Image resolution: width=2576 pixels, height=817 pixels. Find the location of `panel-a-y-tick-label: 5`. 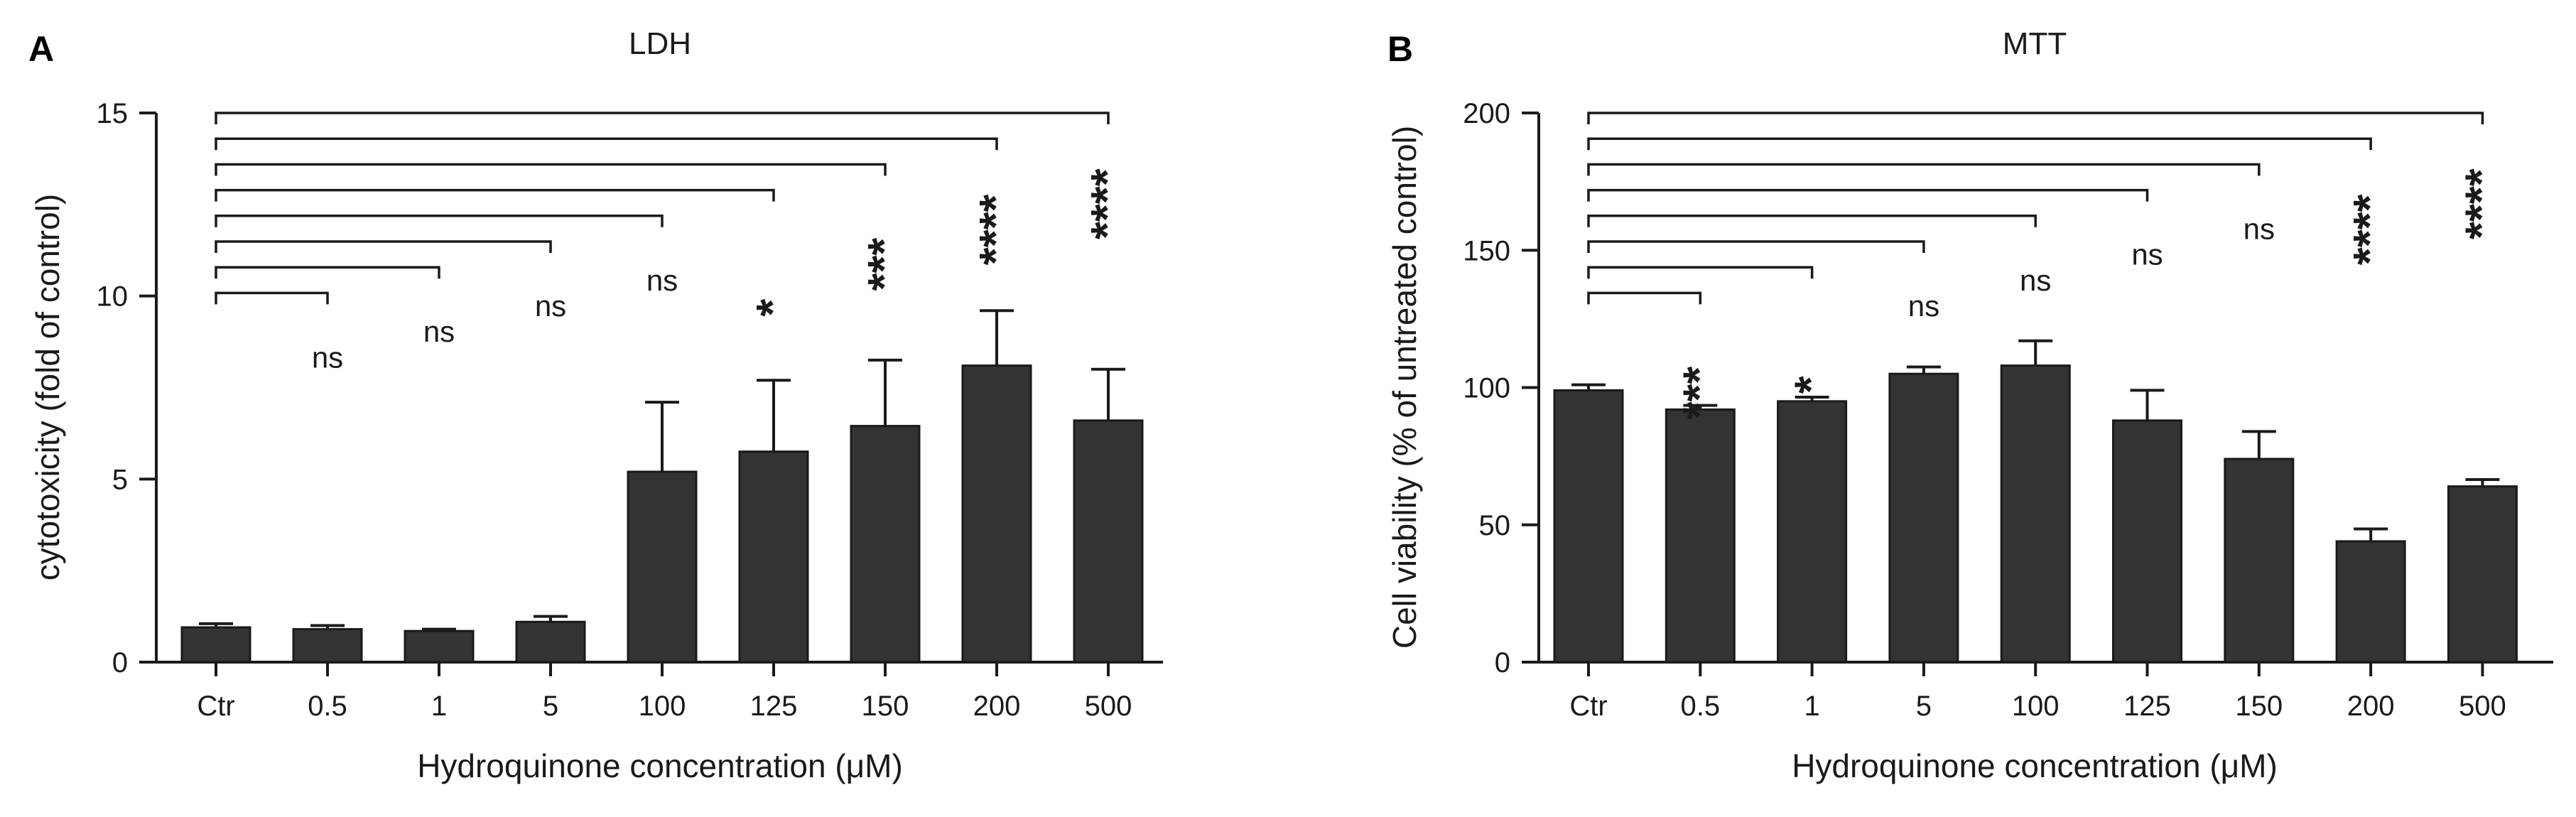

panel-a-y-tick-label: 5 is located at coordinates (120, 479).